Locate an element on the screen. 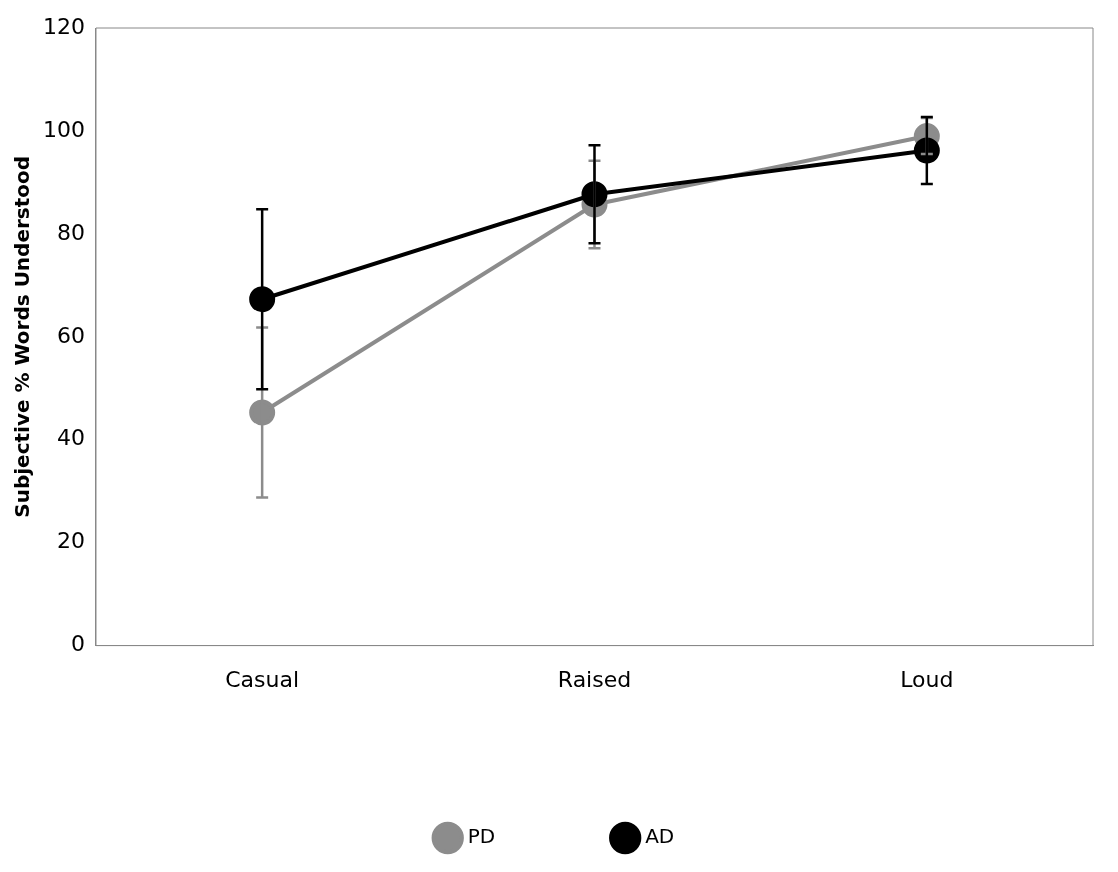 The image size is (1118, 872). x-tick-label: Loud is located at coordinates (927, 679).